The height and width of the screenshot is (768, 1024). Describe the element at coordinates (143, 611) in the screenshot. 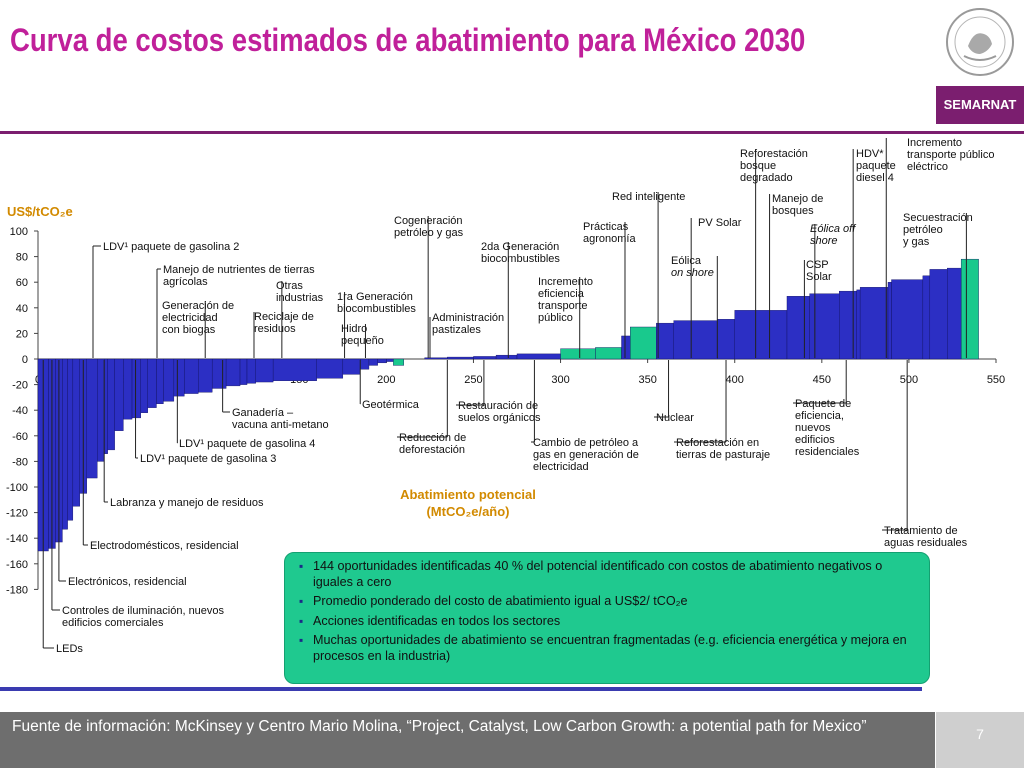

I see `annotation-text: Controles de iluminación, nuevos` at that location.